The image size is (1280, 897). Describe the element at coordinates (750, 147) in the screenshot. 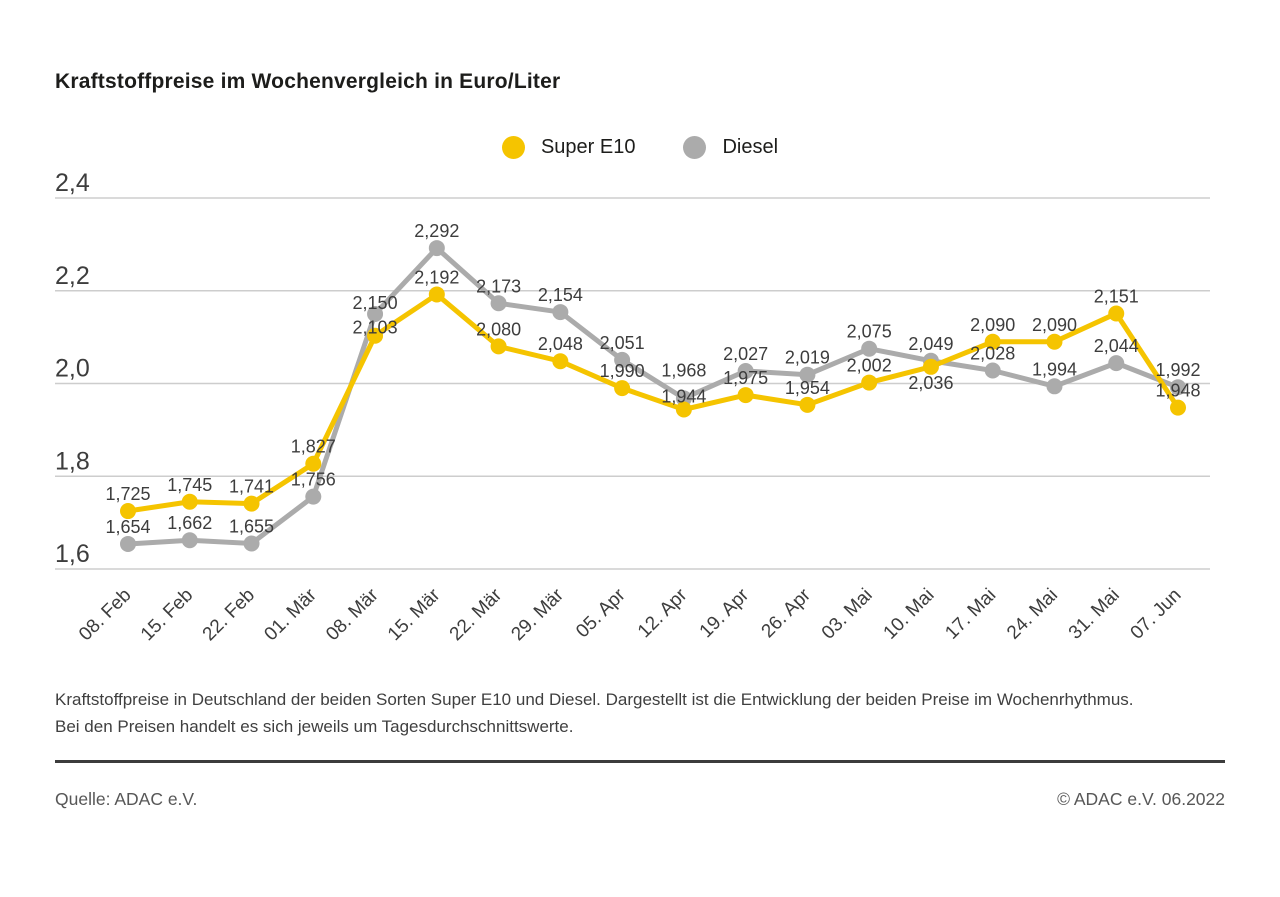

I see `legend-label-diesel: Diesel` at that location.